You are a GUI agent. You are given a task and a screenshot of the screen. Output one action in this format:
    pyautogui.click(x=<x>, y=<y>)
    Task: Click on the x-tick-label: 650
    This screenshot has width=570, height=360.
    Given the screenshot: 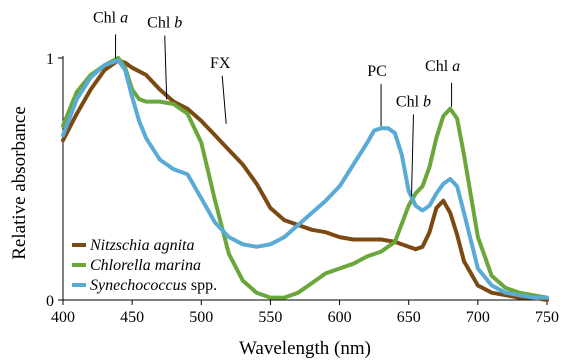 What is the action you would take?
    pyautogui.click(x=409, y=317)
    